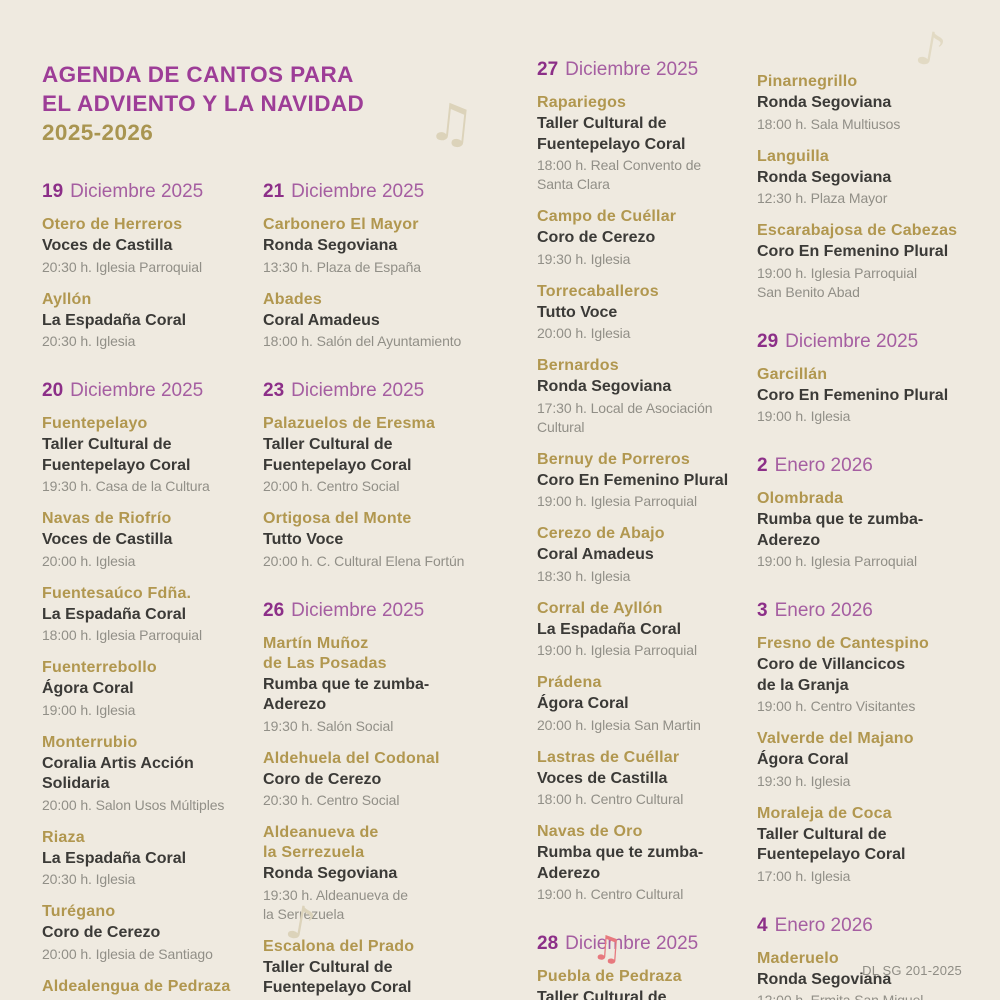 The image size is (1000, 1000). I want to click on event-town: Ayllón, so click(67, 299).